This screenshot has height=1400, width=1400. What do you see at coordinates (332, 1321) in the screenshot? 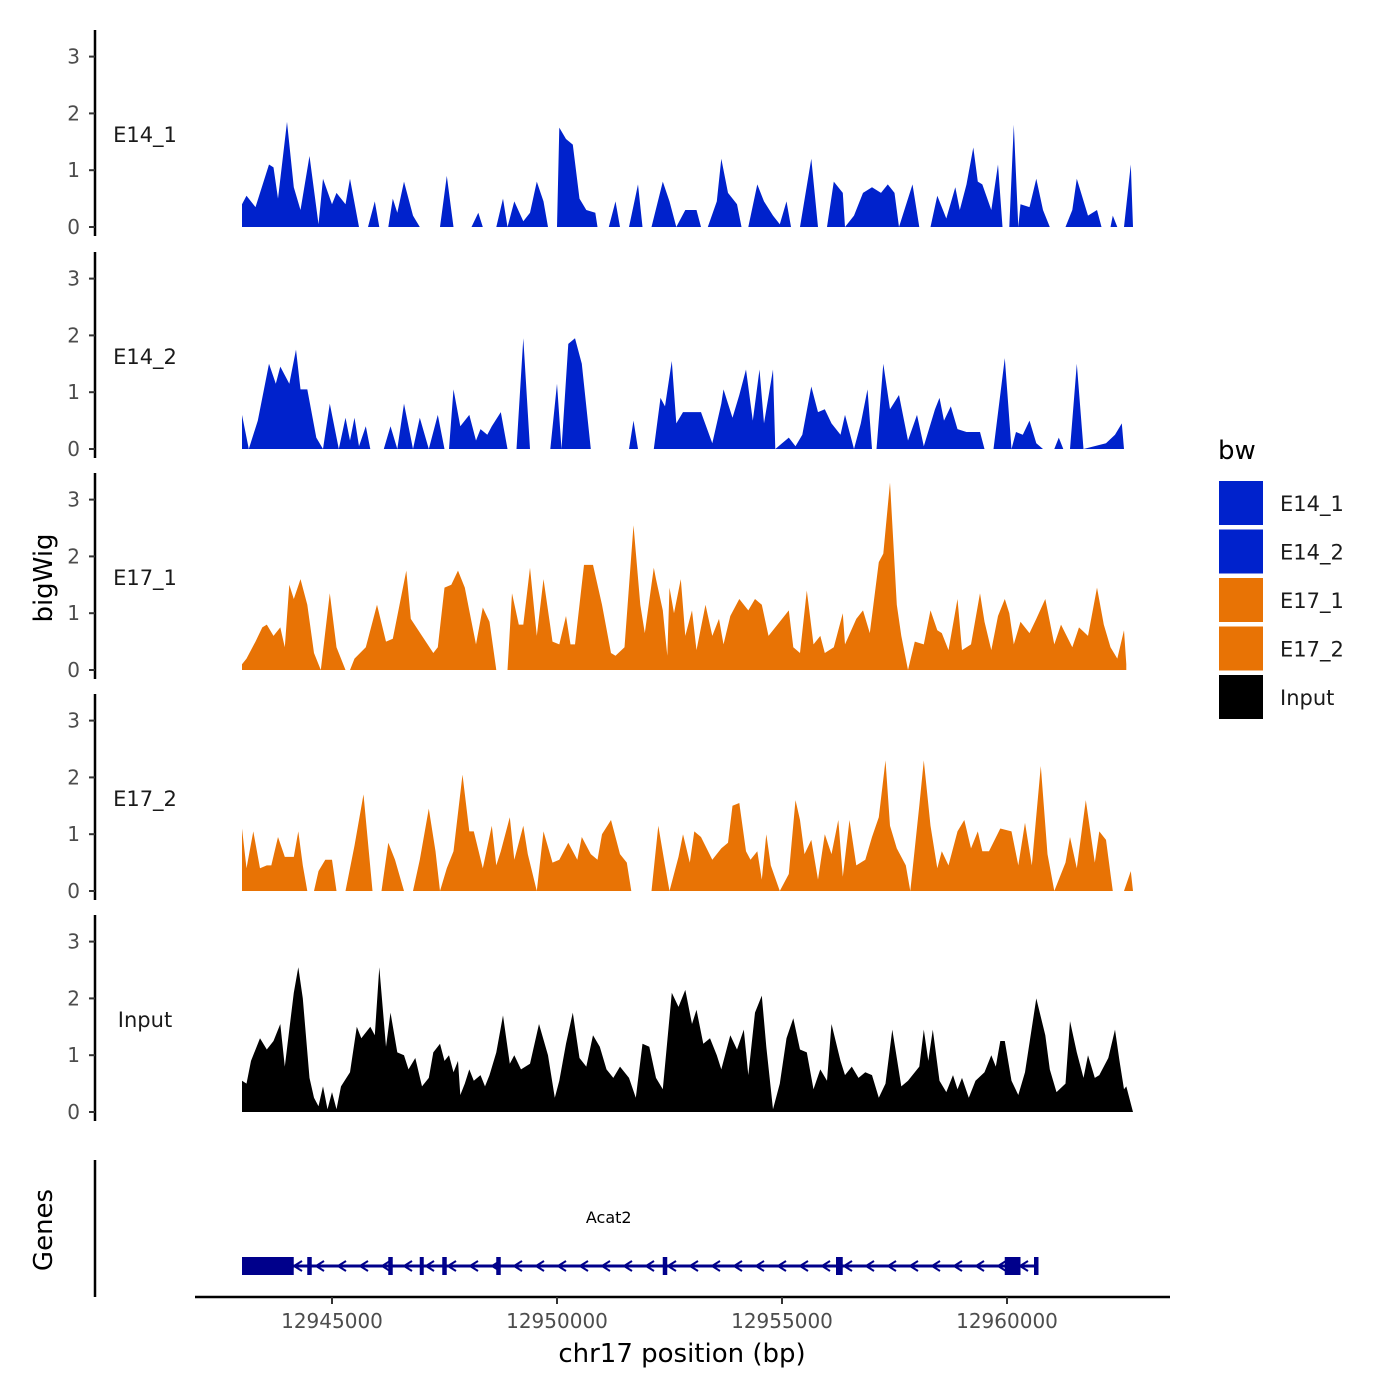
I see `x-tick-label: 12945000` at bounding box center [332, 1321].